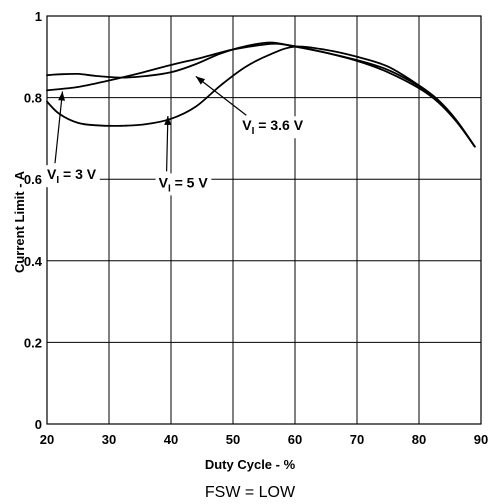 Image resolution: width=489 pixels, height=504 pixels. What do you see at coordinates (419, 439) in the screenshot?
I see `x-tick-label: 80` at bounding box center [419, 439].